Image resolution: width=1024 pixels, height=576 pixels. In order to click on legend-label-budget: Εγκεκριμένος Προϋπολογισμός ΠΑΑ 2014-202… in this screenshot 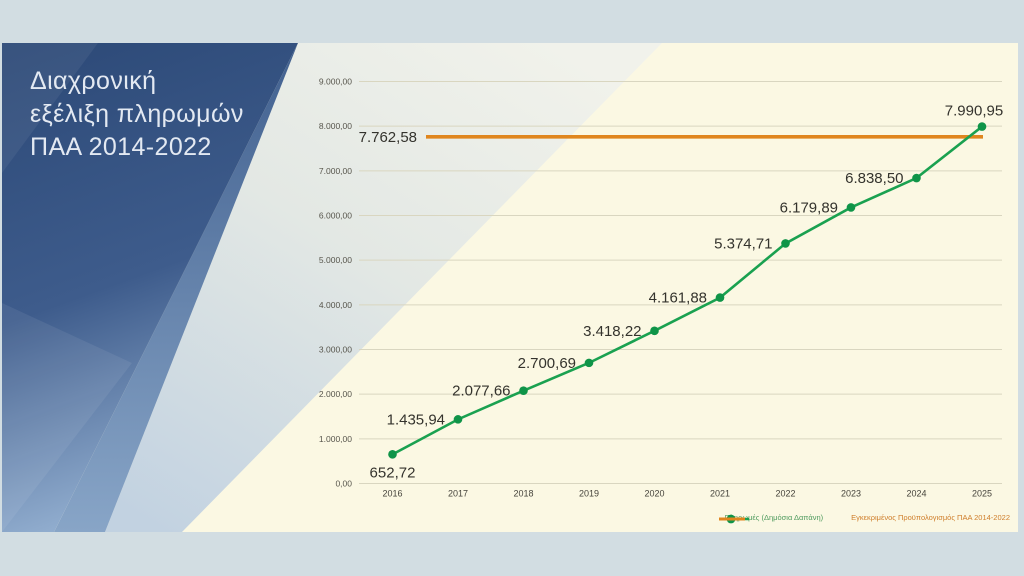, I will do `click(930, 517)`.